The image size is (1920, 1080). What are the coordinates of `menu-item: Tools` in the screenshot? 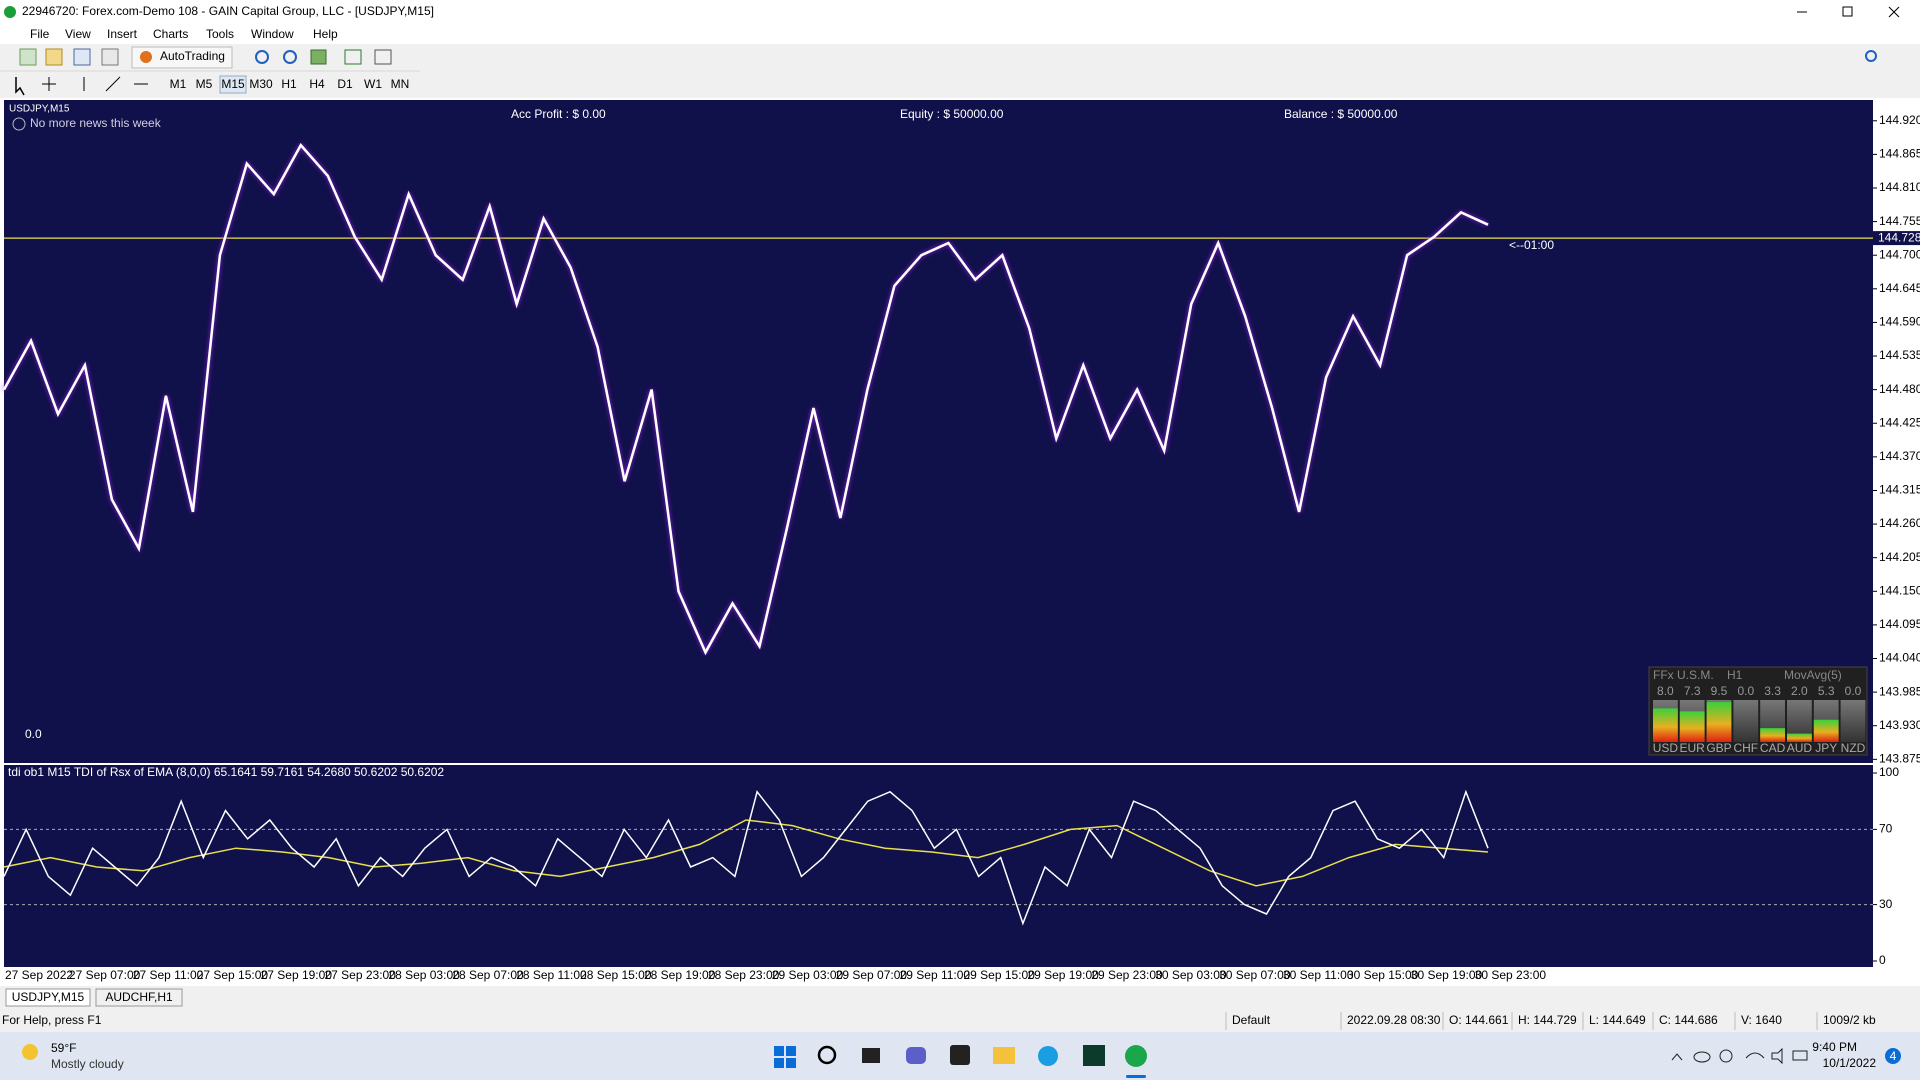 It's located at (220, 34).